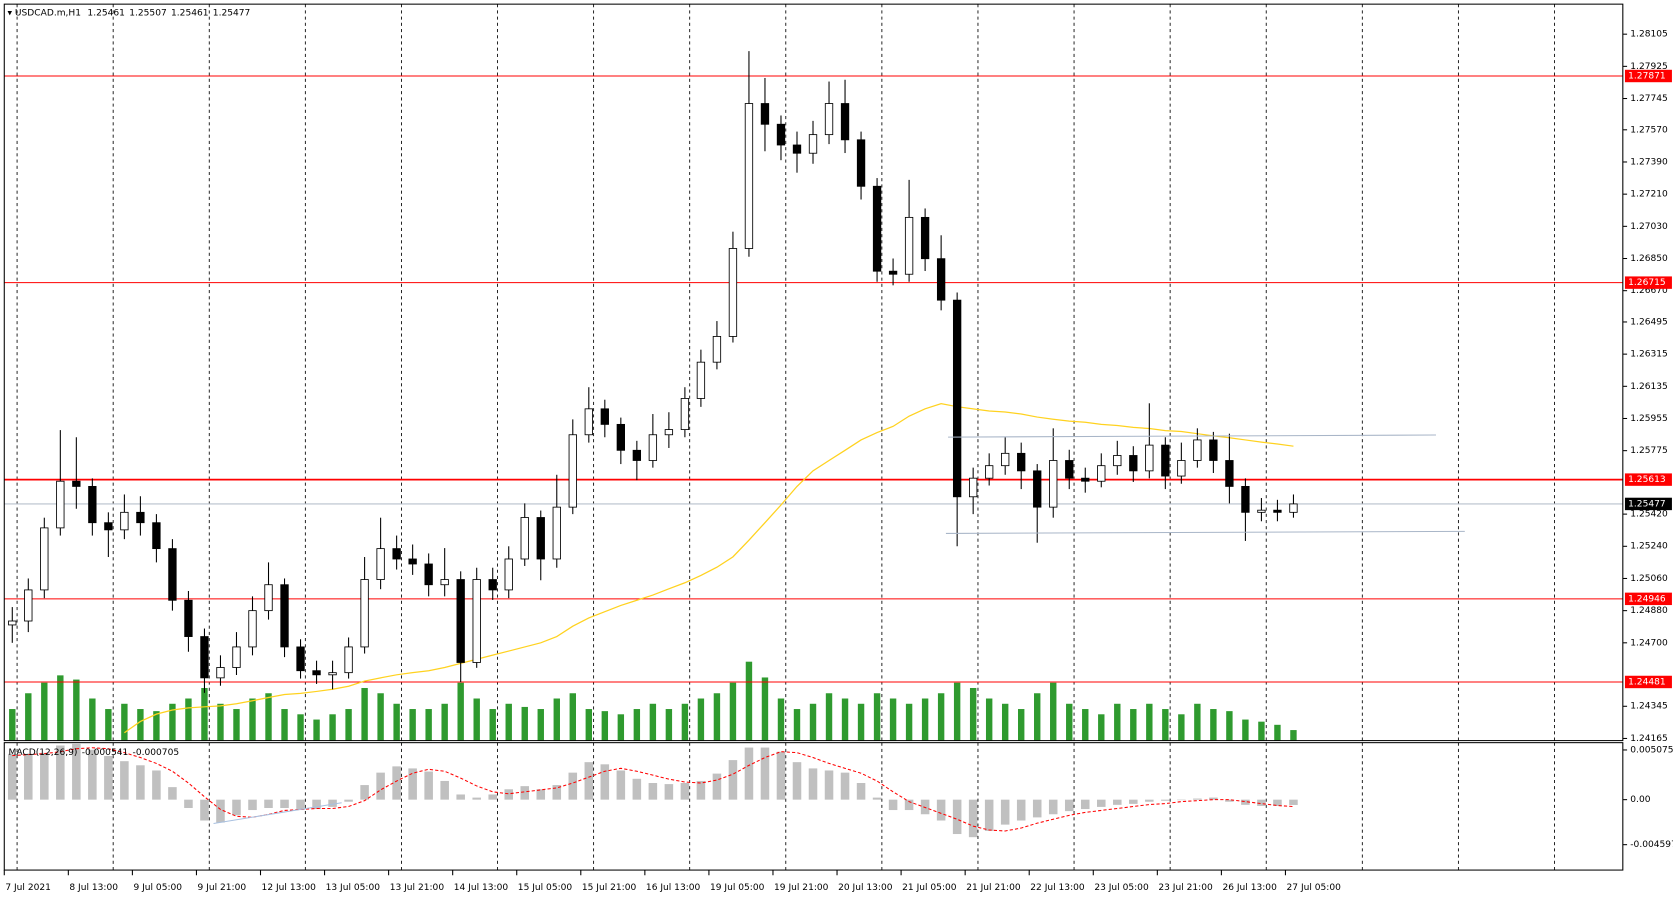 The height and width of the screenshot is (897, 1673). What do you see at coordinates (417, 888) in the screenshot?
I see `x-tick-label: 13 Jul 21:00` at bounding box center [417, 888].